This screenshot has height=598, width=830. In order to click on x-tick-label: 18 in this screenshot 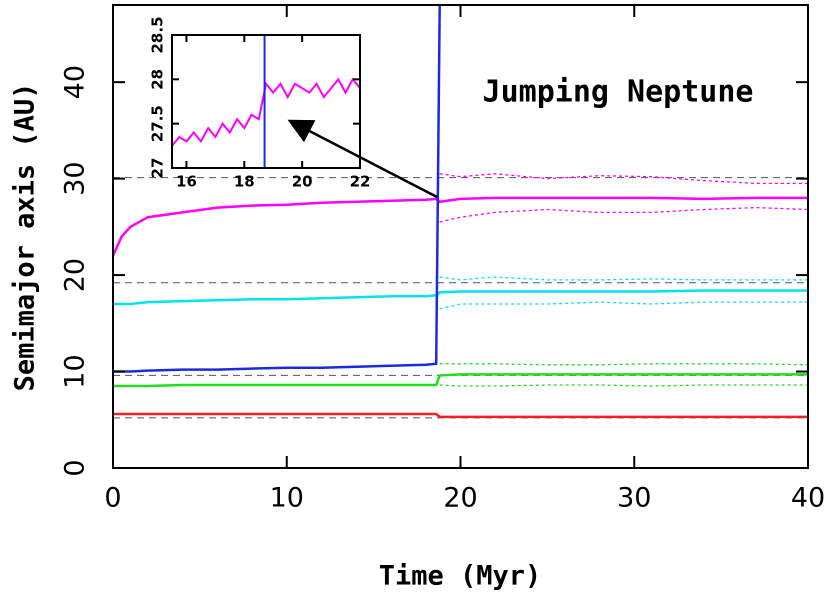, I will do `click(244, 182)`.